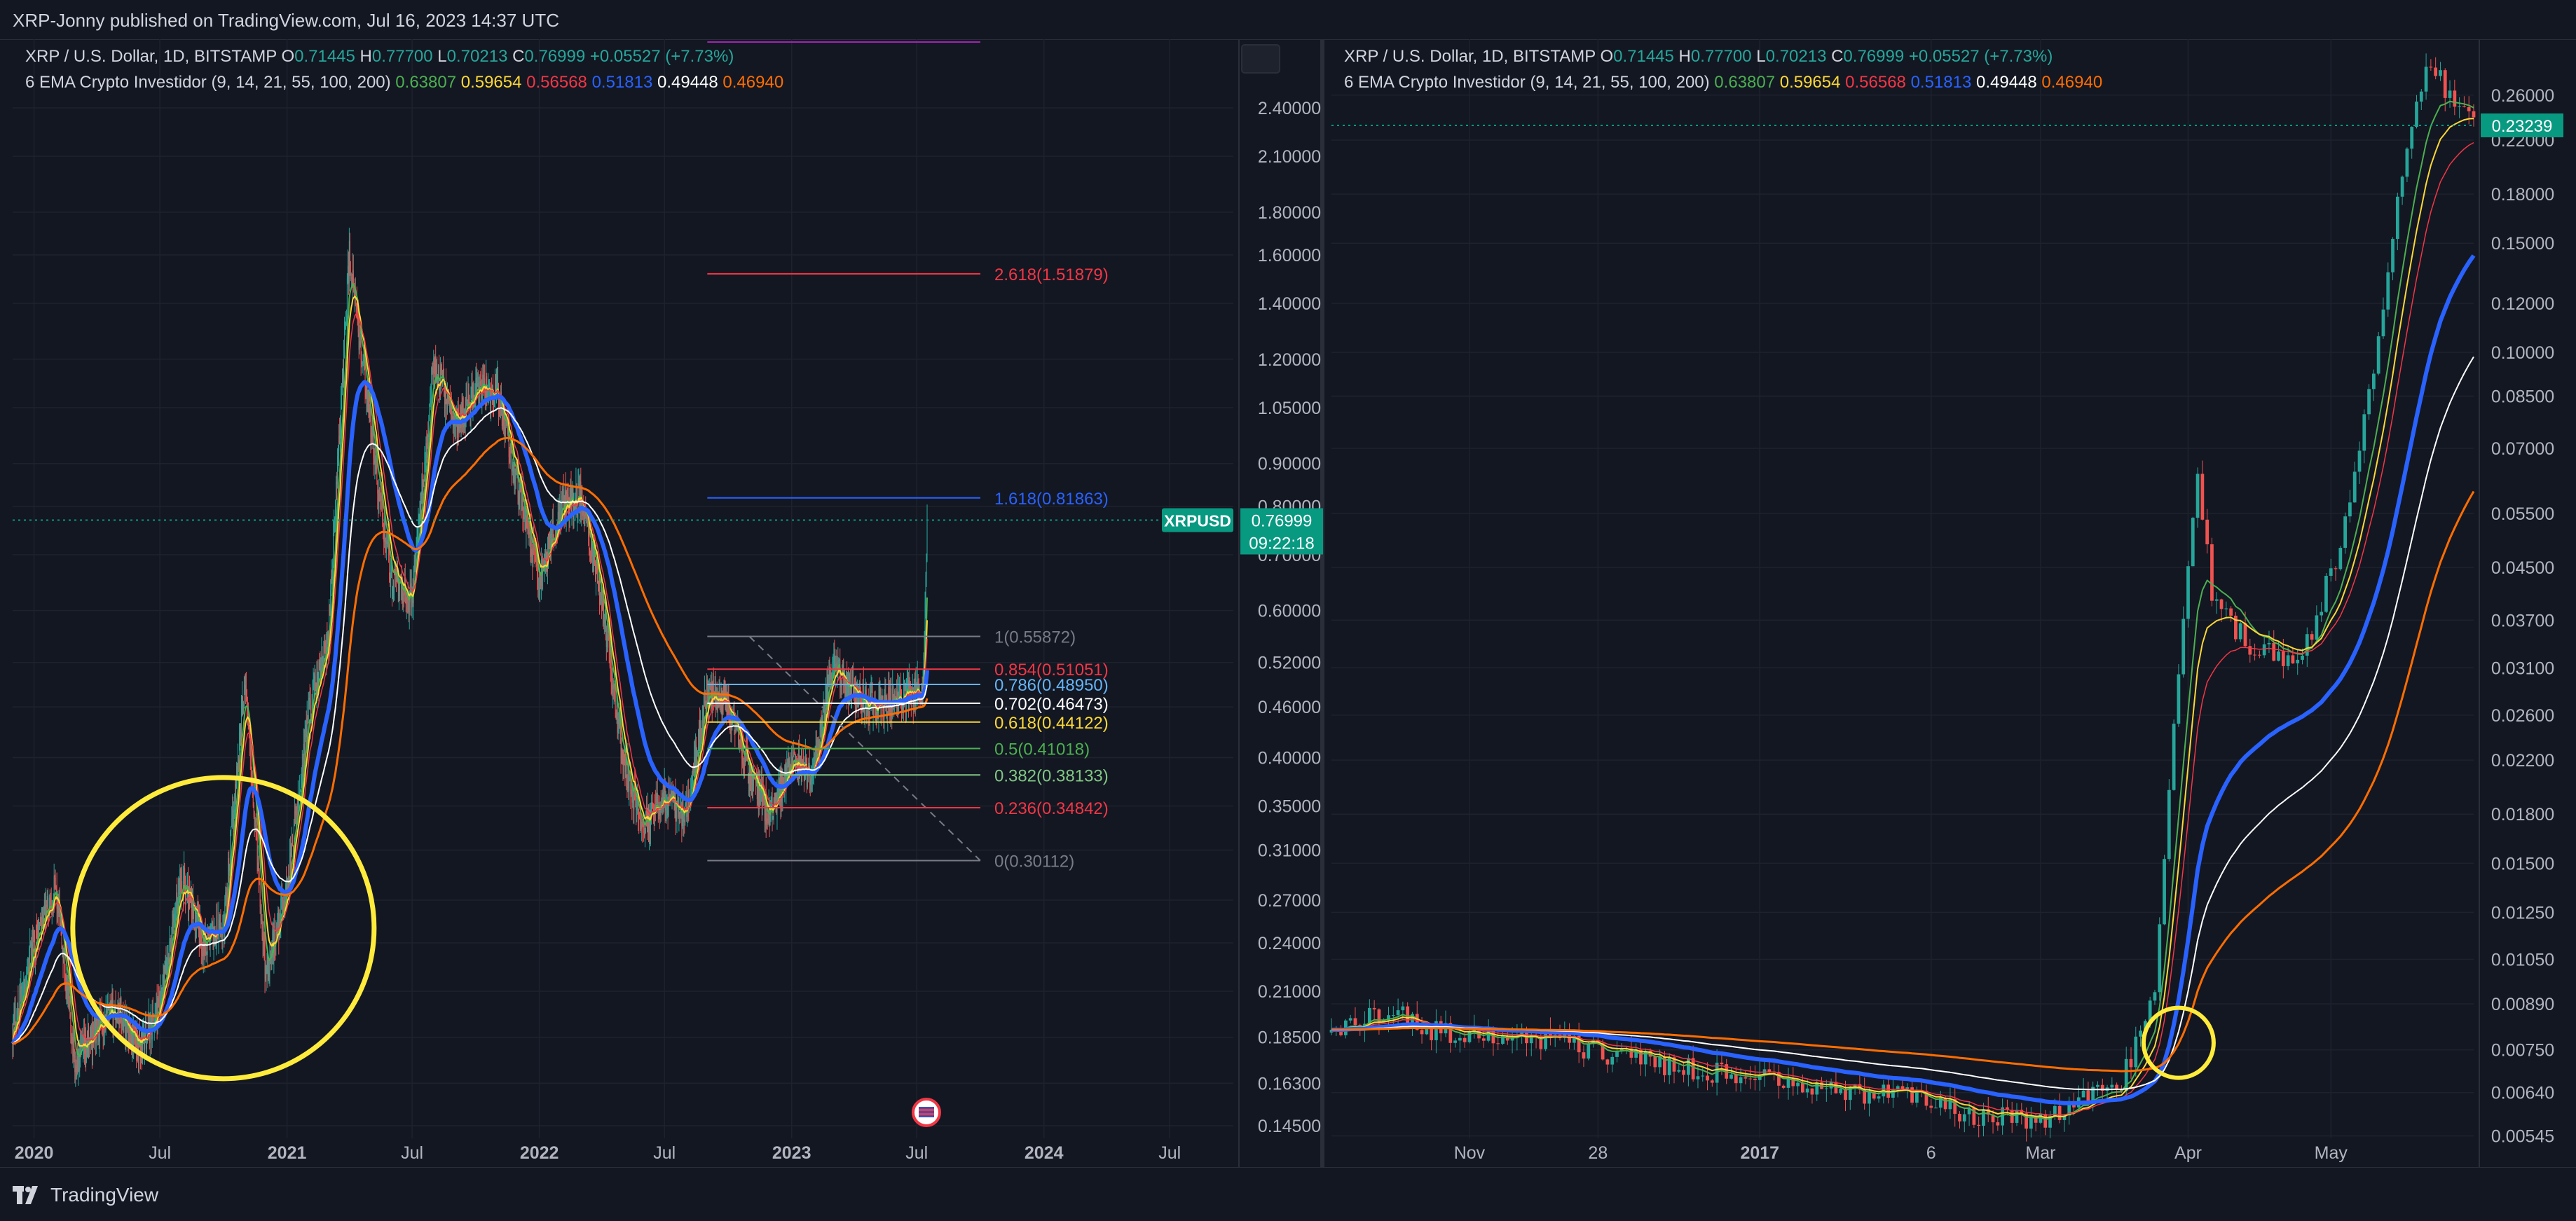 The width and height of the screenshot is (2576, 1221). I want to click on x-tick-label: 2020, so click(35, 1153).